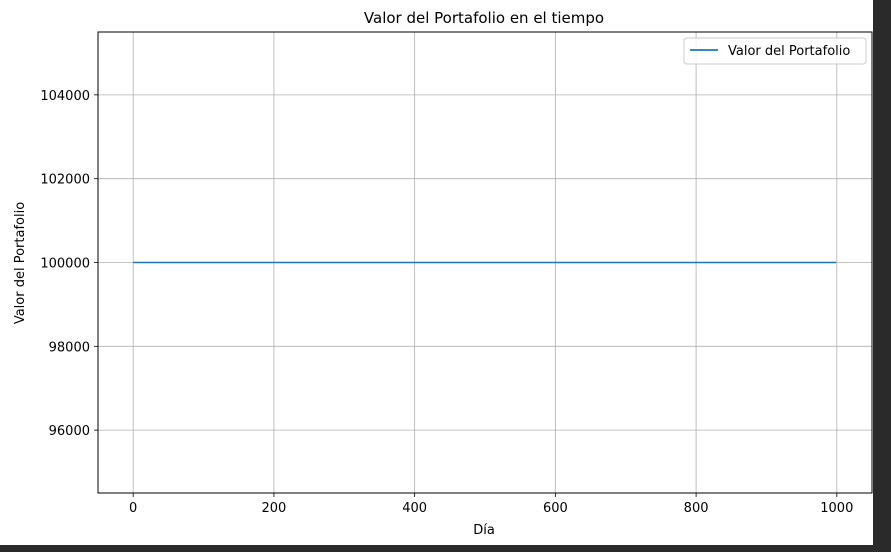 The height and width of the screenshot is (552, 891). I want to click on y-tick-label: 98000, so click(69, 347).